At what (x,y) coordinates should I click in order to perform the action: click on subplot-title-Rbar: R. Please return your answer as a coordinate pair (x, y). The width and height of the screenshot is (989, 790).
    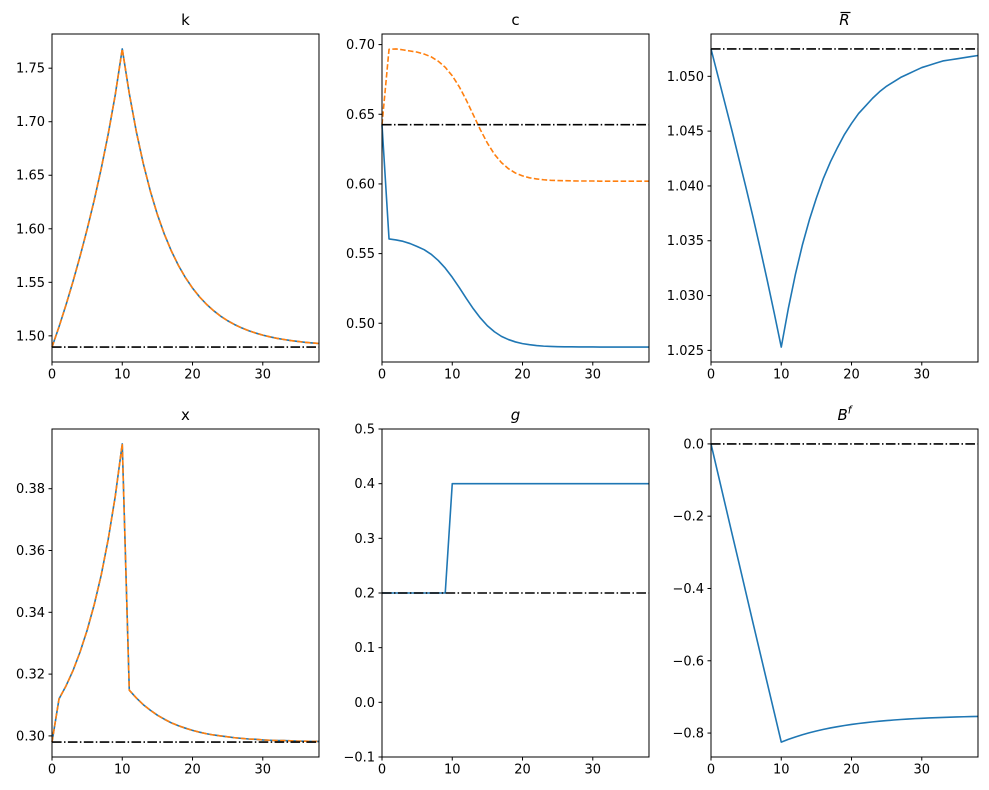
    Looking at the image, I should click on (845, 20).